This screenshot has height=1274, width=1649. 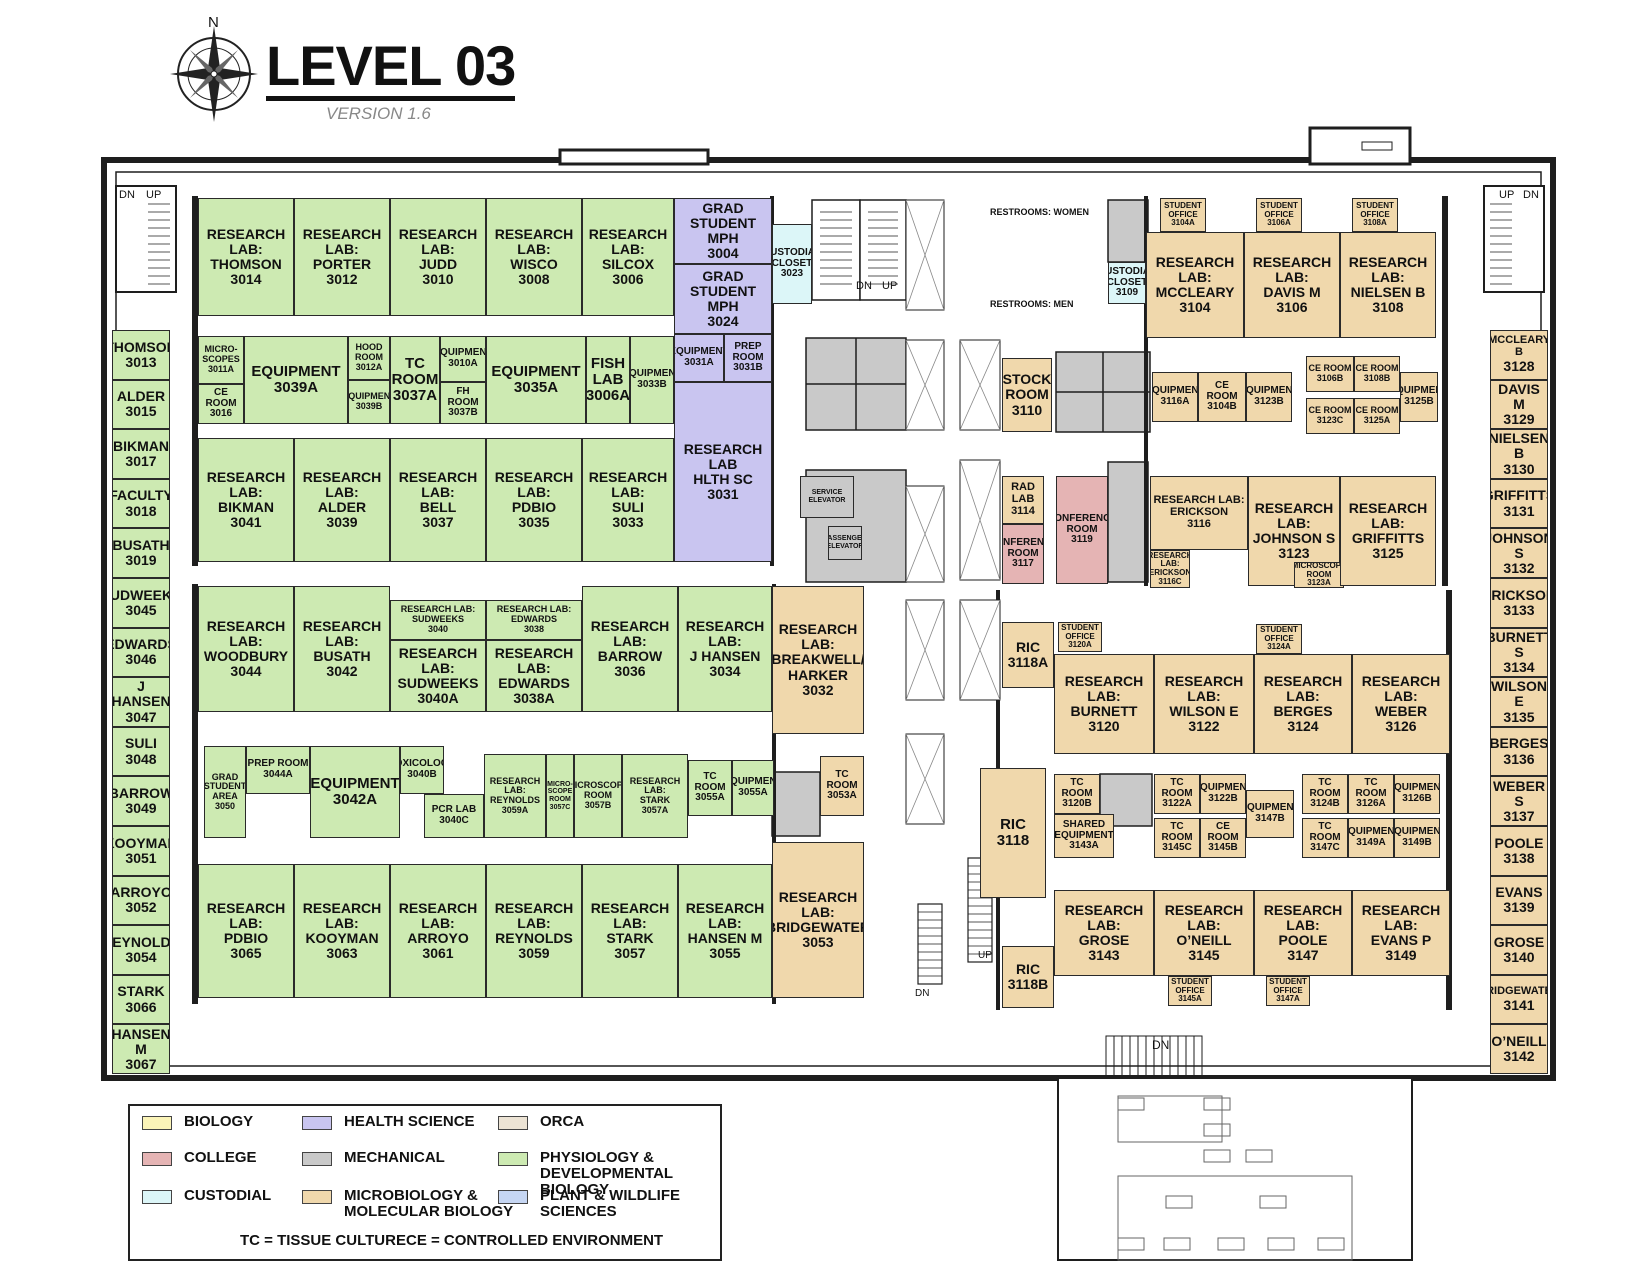 I want to click on room-3059a: RESEARCH LAB: REYNOLDS 3059A, so click(x=515, y=796).